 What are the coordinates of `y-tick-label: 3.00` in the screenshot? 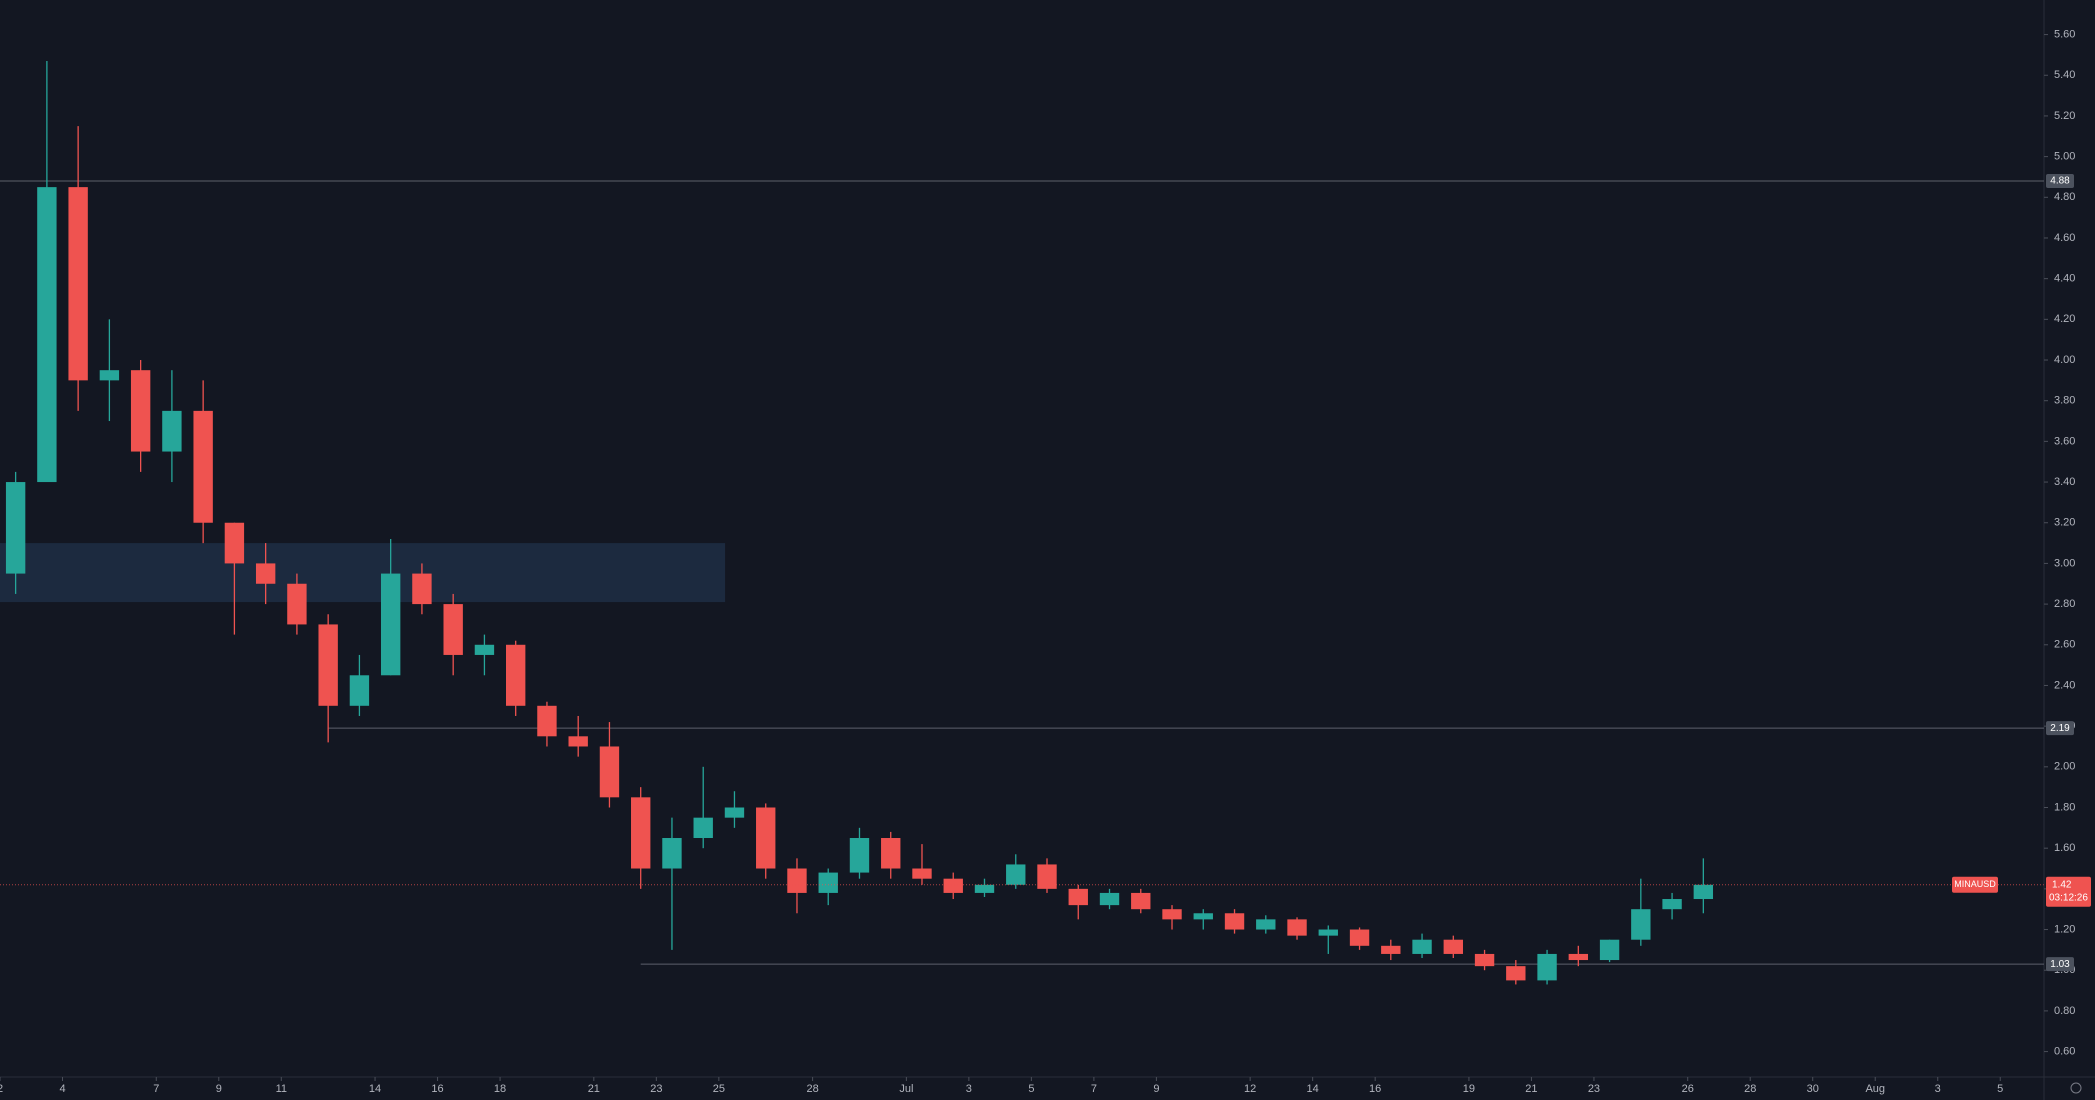 It's located at (2064, 563).